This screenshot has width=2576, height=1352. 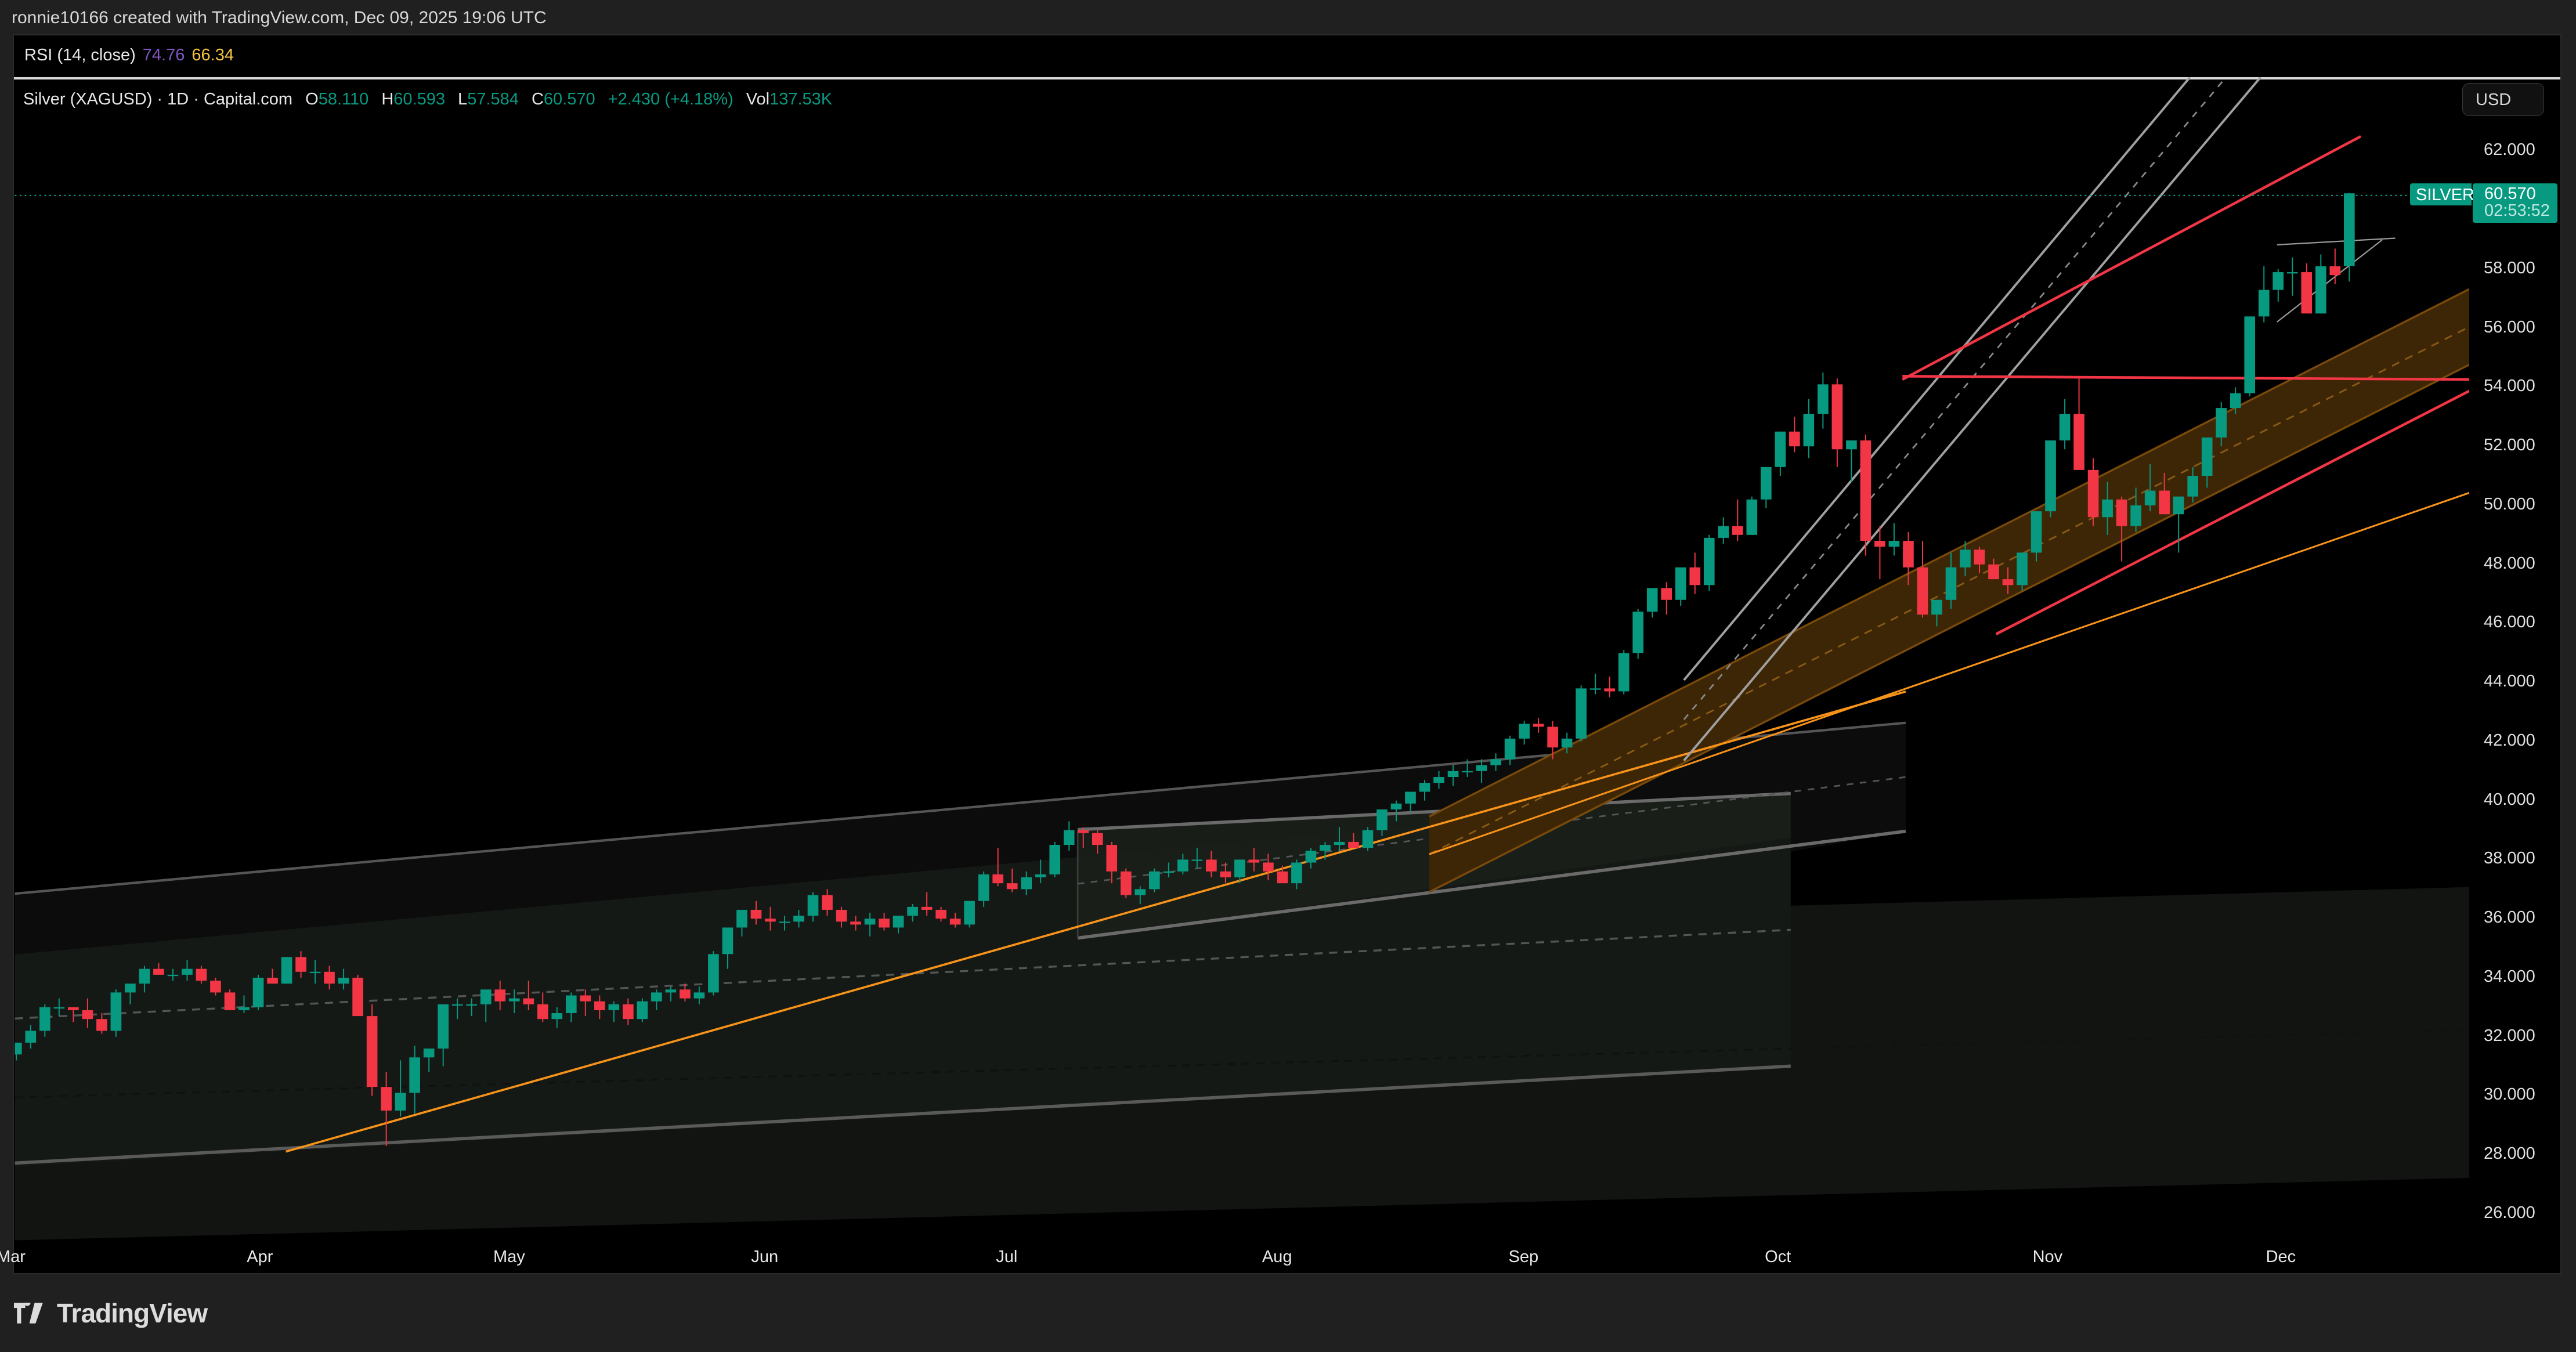 I want to click on rsi-label: RSI (14, close), so click(x=80, y=55).